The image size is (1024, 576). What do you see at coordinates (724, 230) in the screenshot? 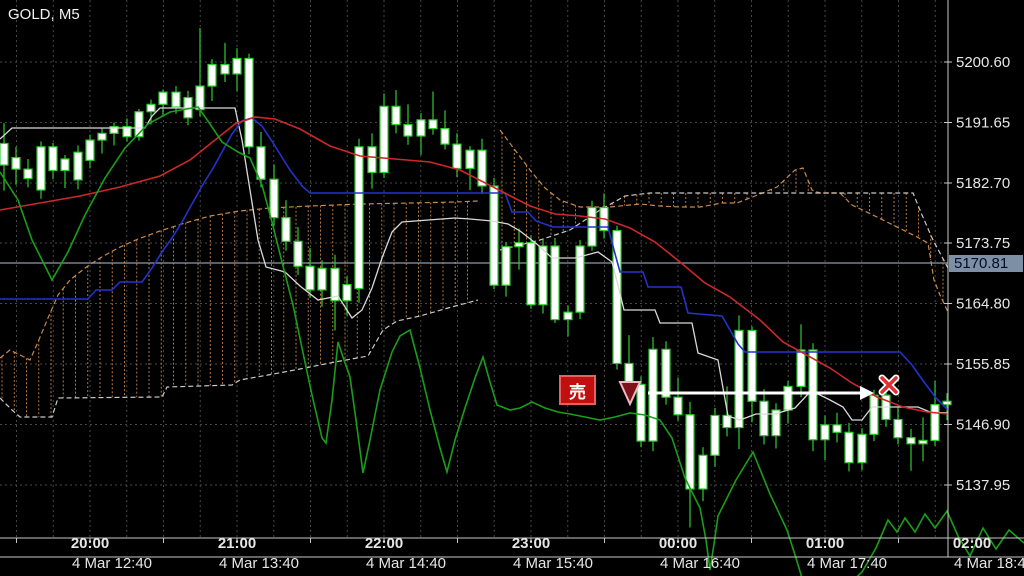
I see `senkou-span-a-line` at bounding box center [724, 230].